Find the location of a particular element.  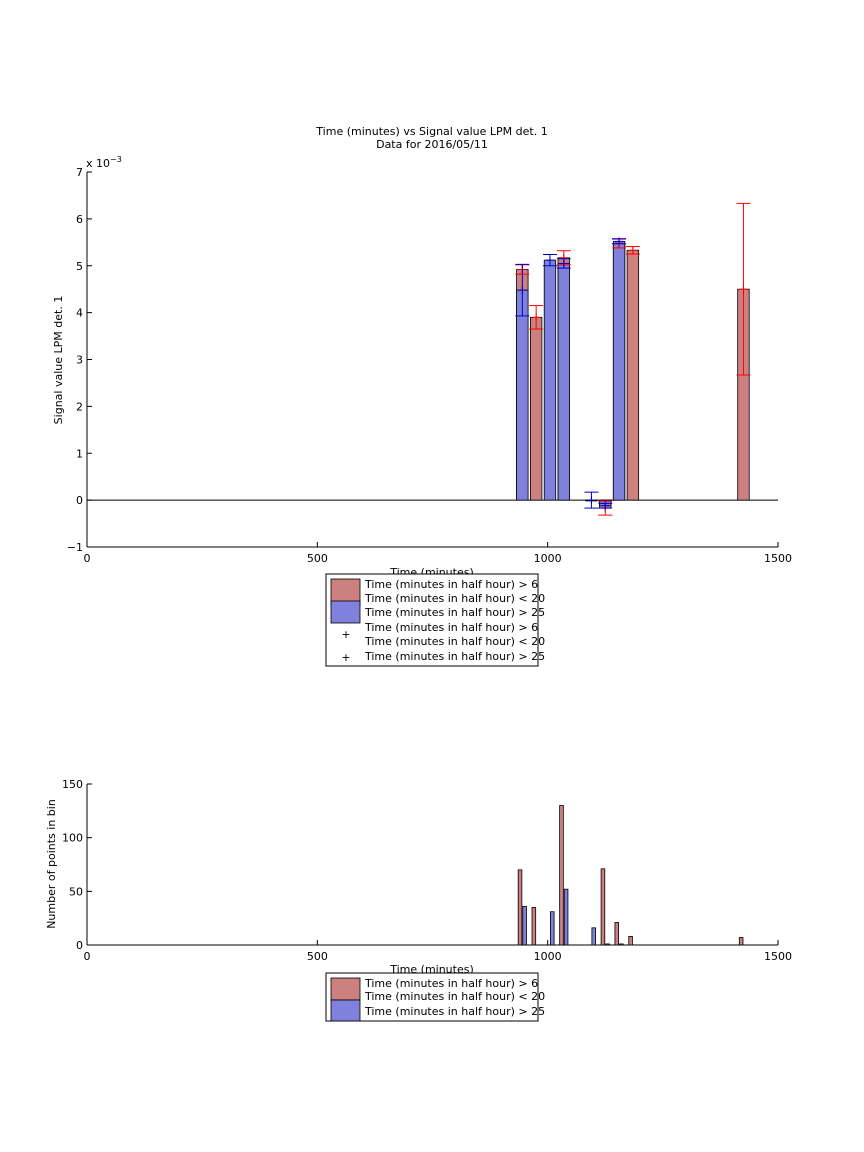

chart0-x-tick-label: 1000 is located at coordinates (548, 558).